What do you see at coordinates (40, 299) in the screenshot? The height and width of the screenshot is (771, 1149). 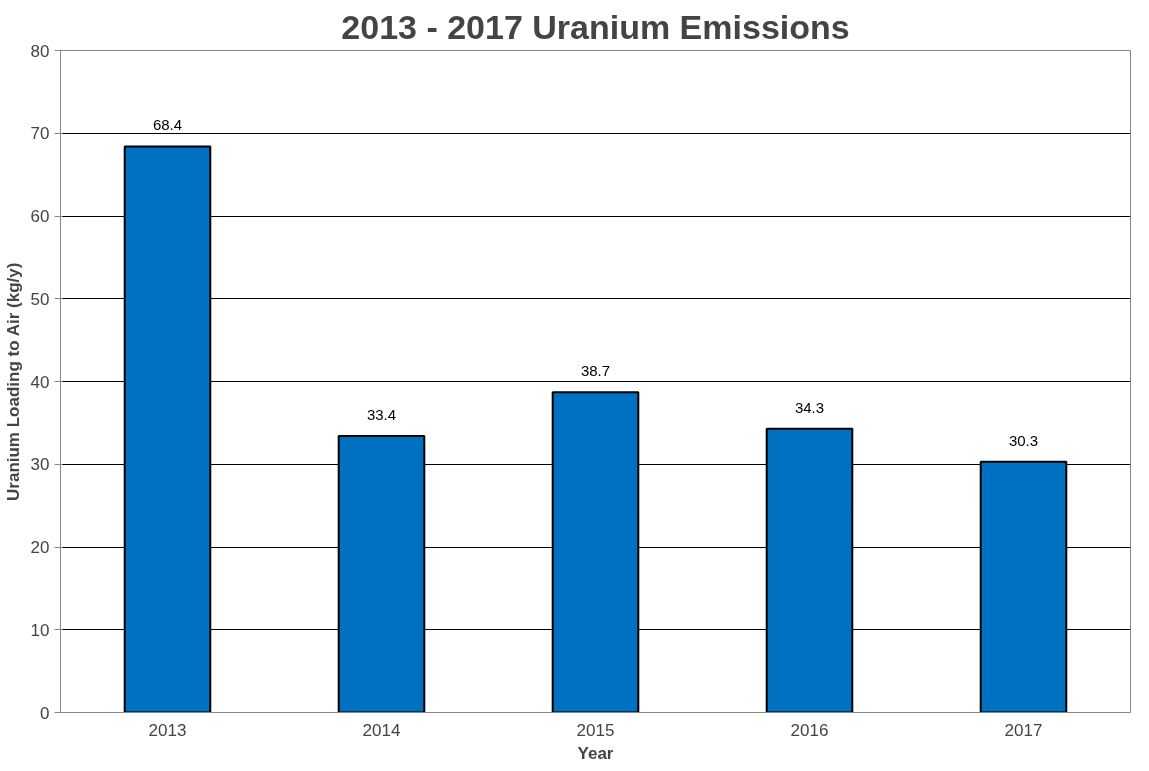 I see `y-tick-label: 50` at bounding box center [40, 299].